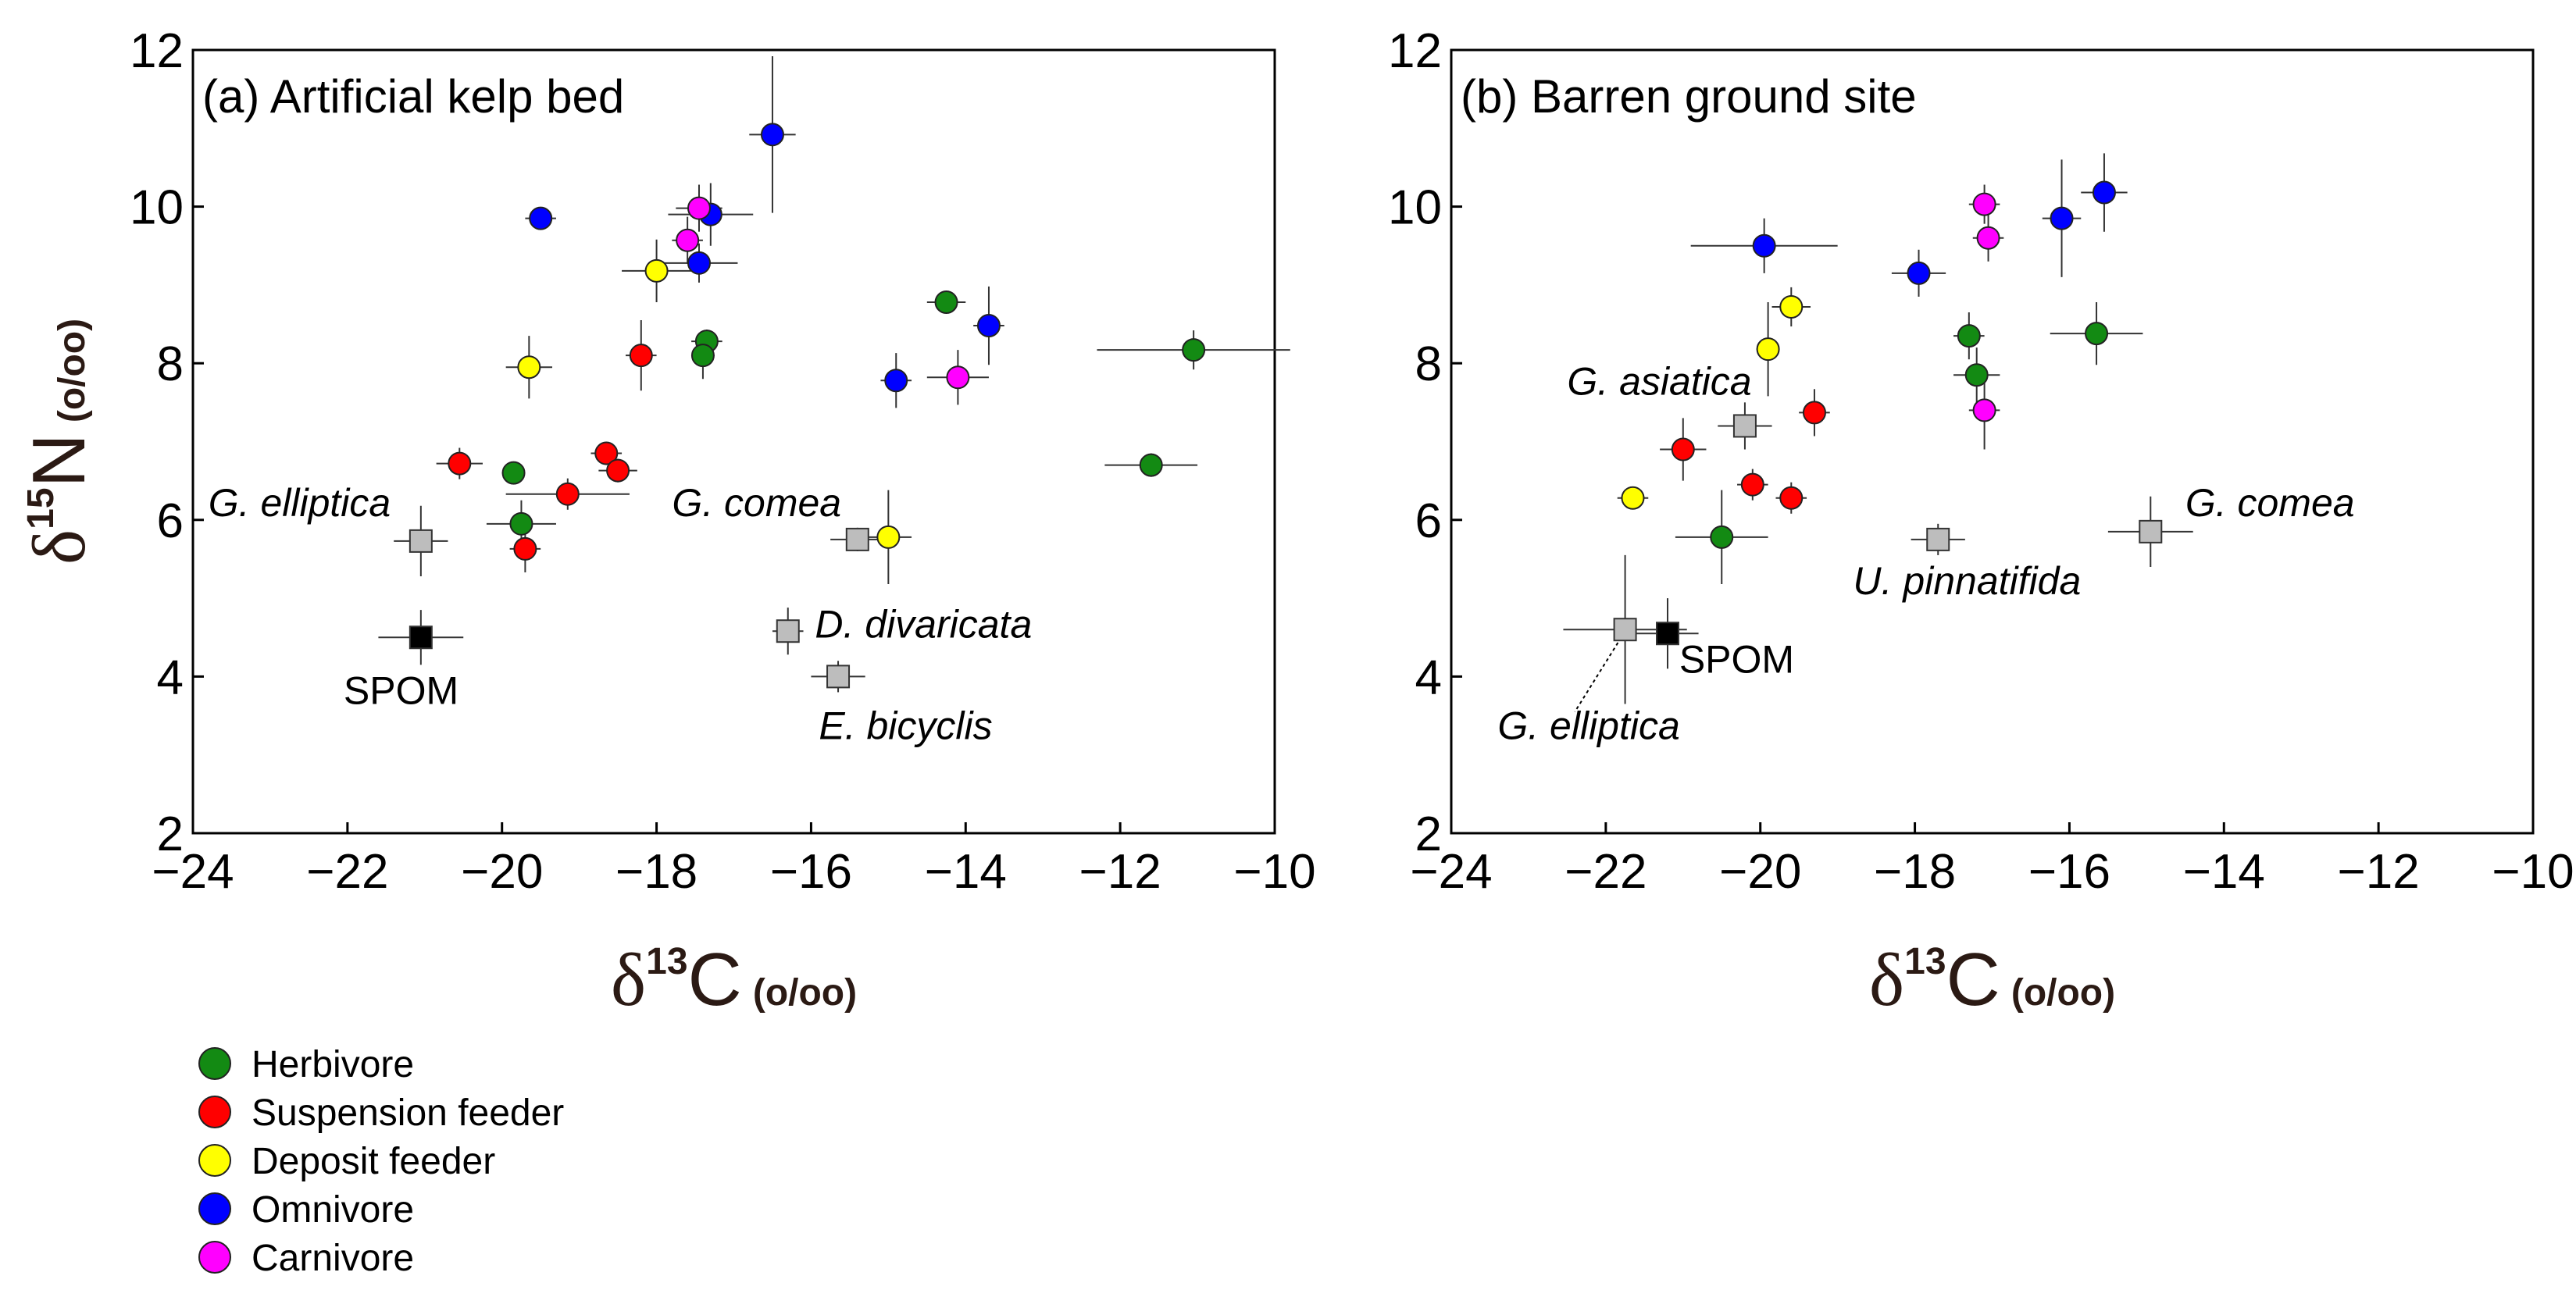  Describe the element at coordinates (408, 1113) in the screenshot. I see `legend-label: Suspension feeder` at that location.